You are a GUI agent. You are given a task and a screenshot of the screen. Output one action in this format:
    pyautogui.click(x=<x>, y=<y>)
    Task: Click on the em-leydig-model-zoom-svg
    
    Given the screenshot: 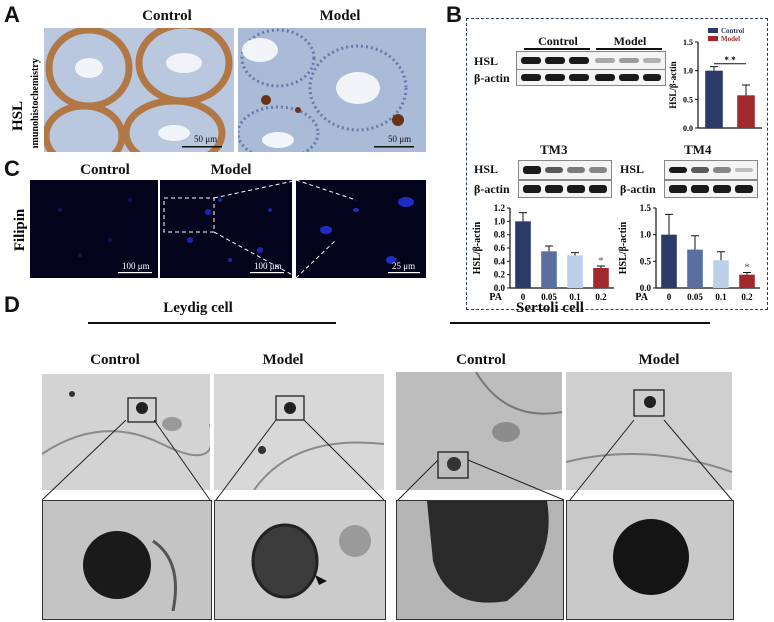 What is the action you would take?
    pyautogui.click(x=300, y=560)
    